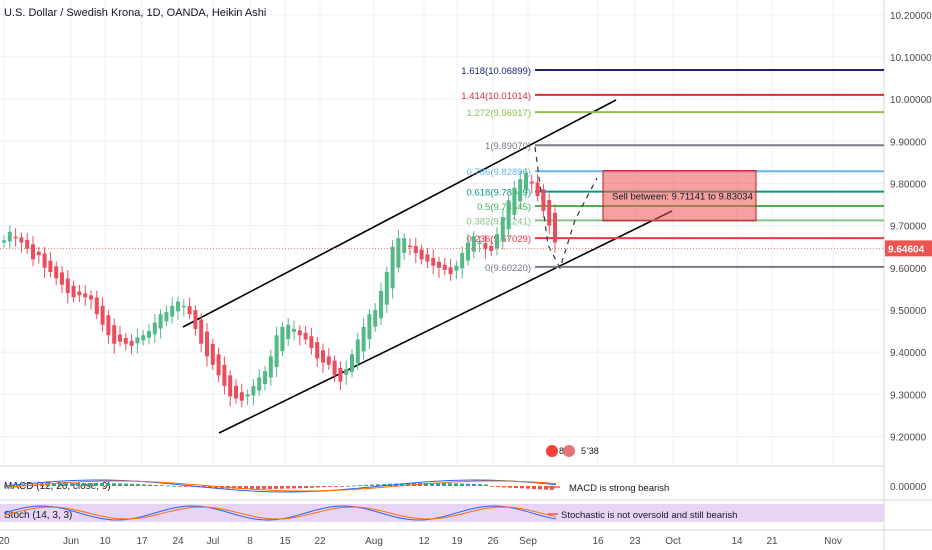  I want to click on time-tick-label: 23, so click(635, 541).